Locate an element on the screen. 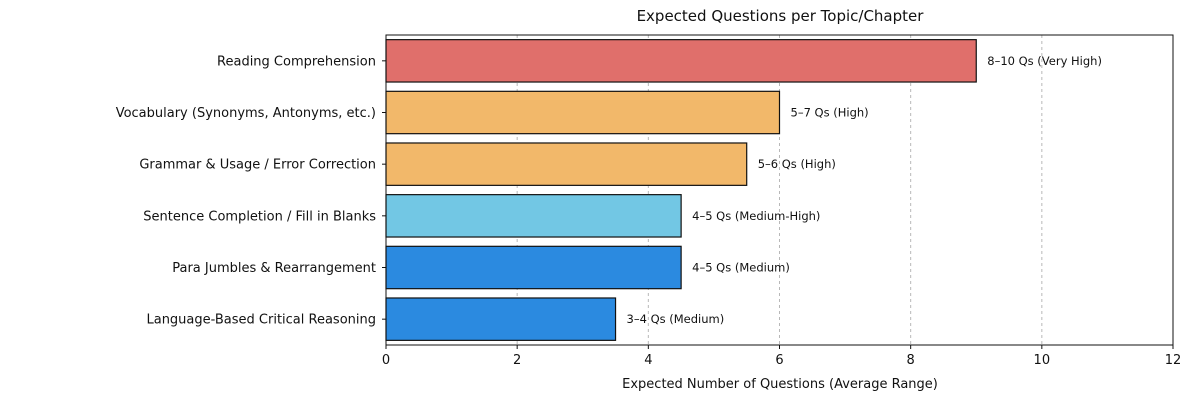 This screenshot has height=400, width=1200. category-label: Language-Based Critical Reasoning is located at coordinates (261, 320).